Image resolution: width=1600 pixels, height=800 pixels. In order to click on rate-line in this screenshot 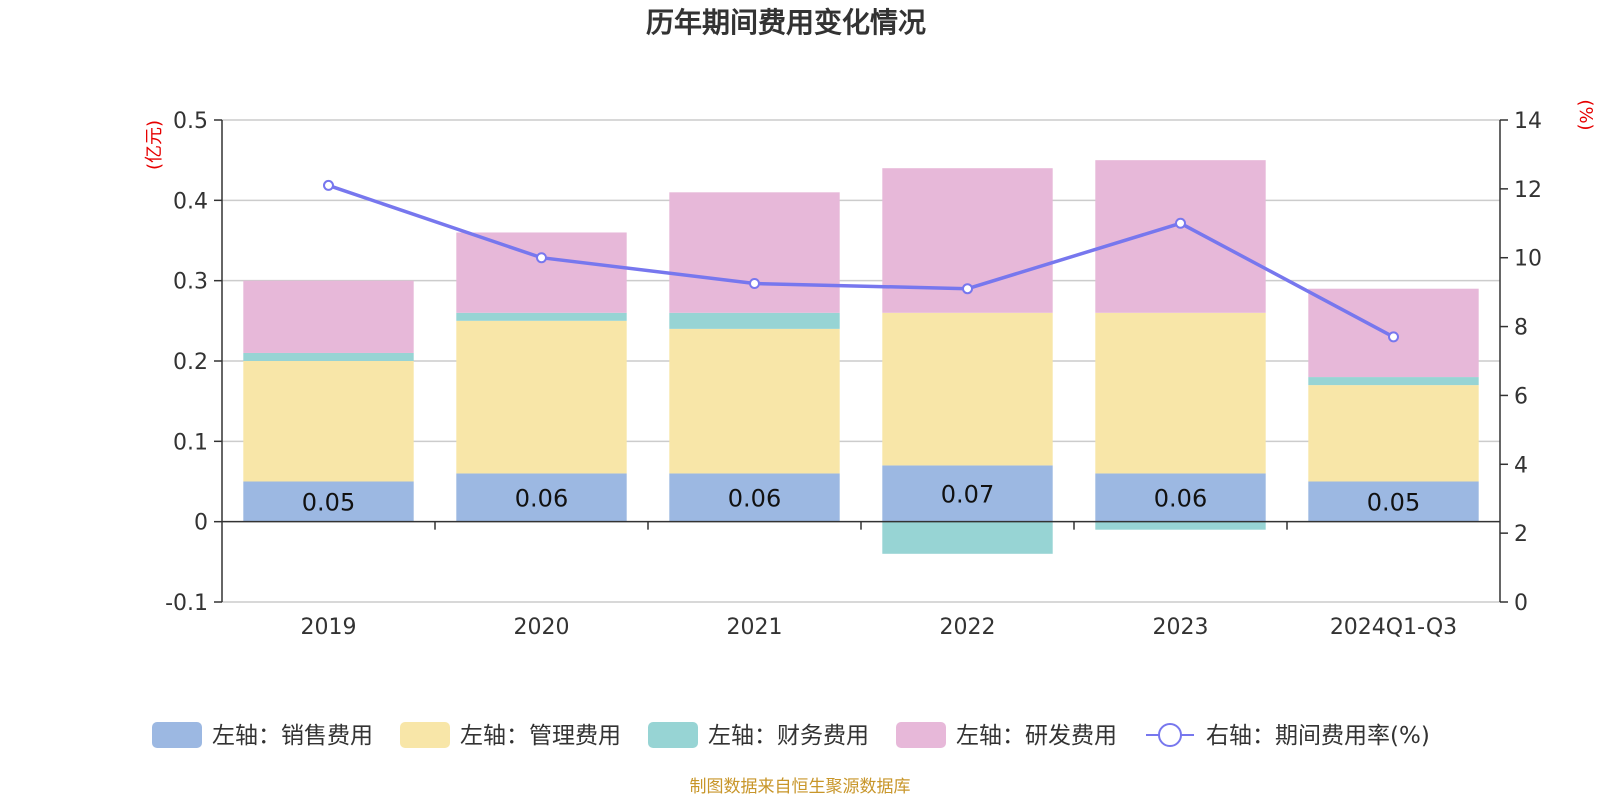, I will do `click(861, 261)`.